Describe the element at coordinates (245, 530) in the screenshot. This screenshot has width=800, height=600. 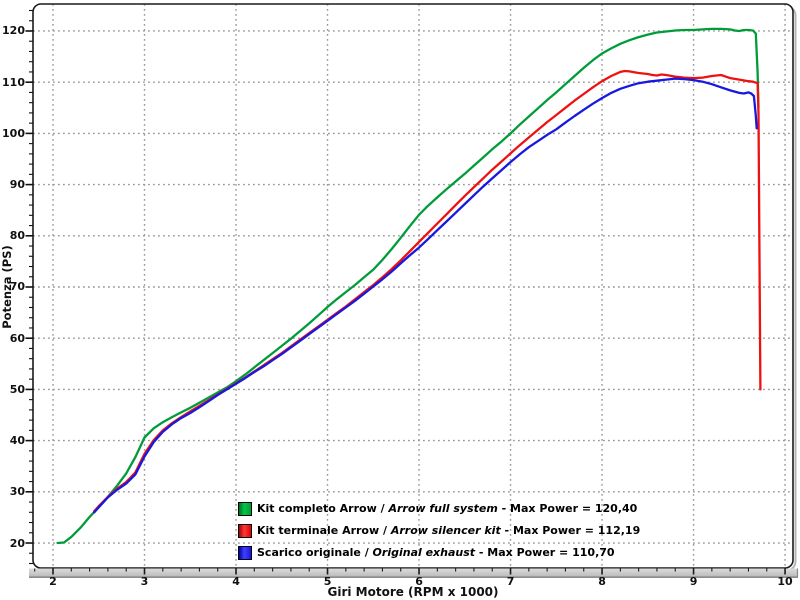
I see `legend-swatch-red` at that location.